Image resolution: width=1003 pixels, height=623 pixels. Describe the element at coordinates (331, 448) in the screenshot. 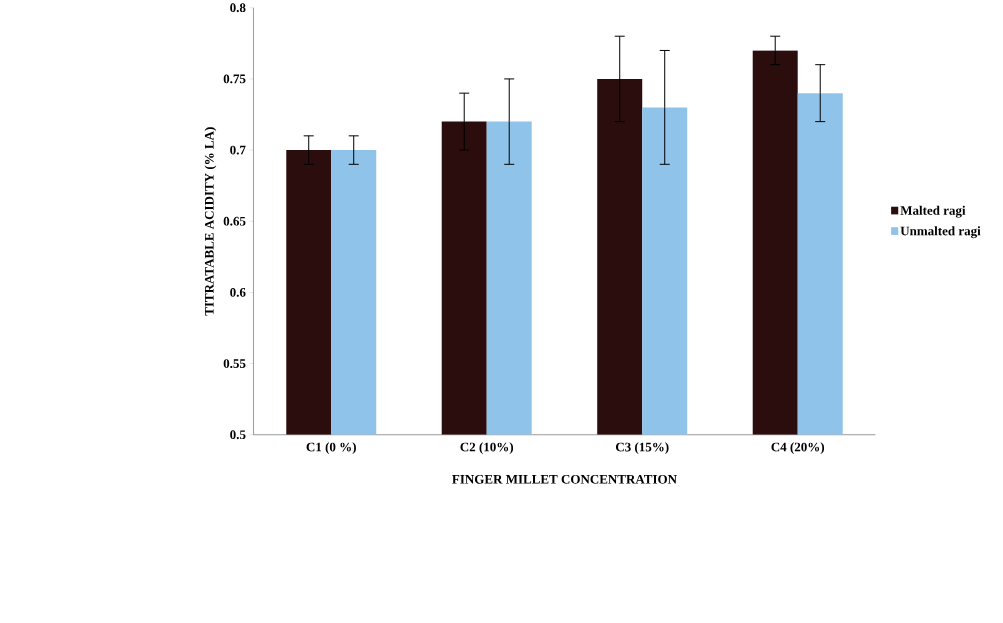

I see `x-tick-label: C1 (0 %)` at that location.